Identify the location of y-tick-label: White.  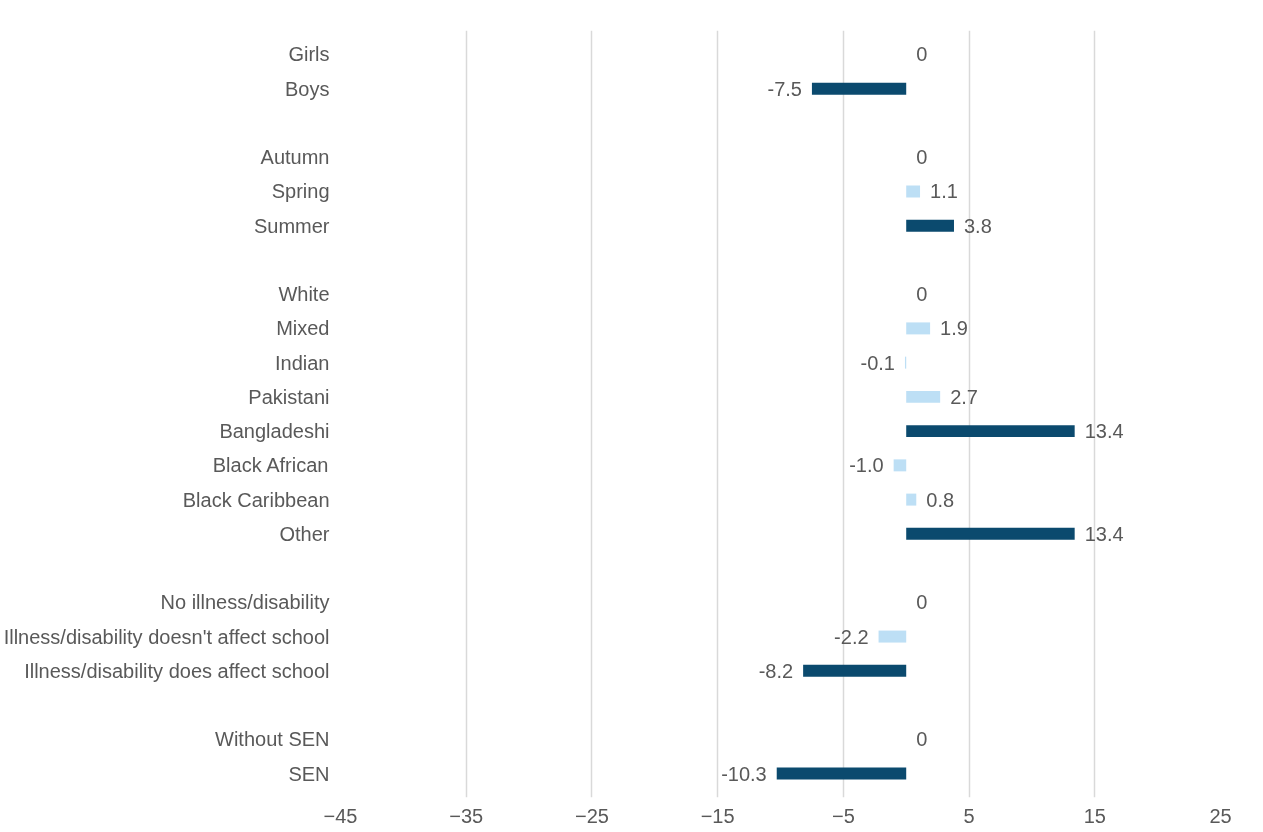
(304, 294).